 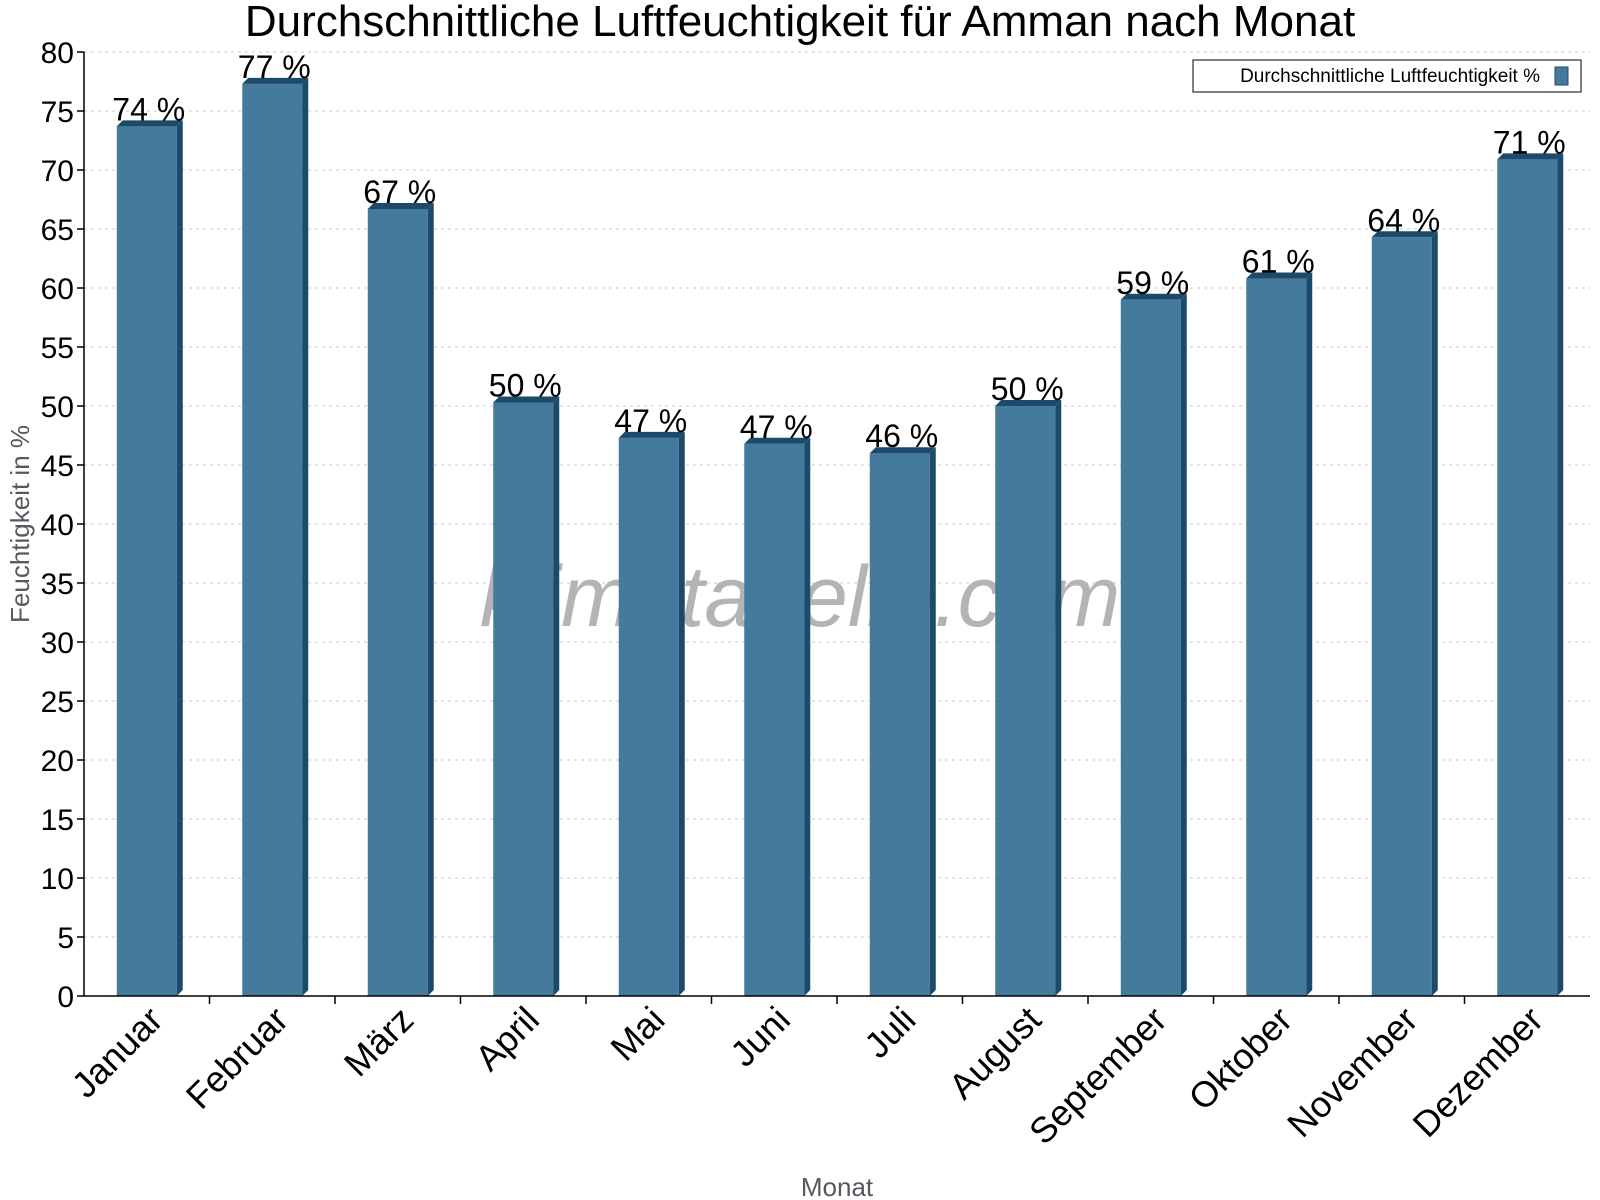 I want to click on y-tick-label: 45, so click(x=57, y=466).